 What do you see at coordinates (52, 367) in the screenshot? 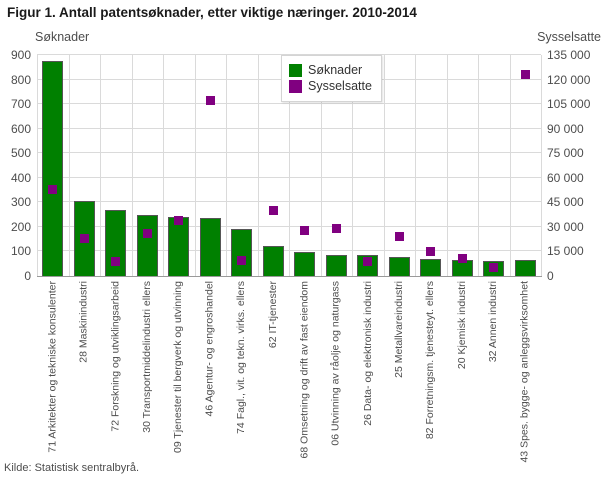
I see `x-tick-label: 71 Arkitekter og tekniske konsulenter` at bounding box center [52, 367].